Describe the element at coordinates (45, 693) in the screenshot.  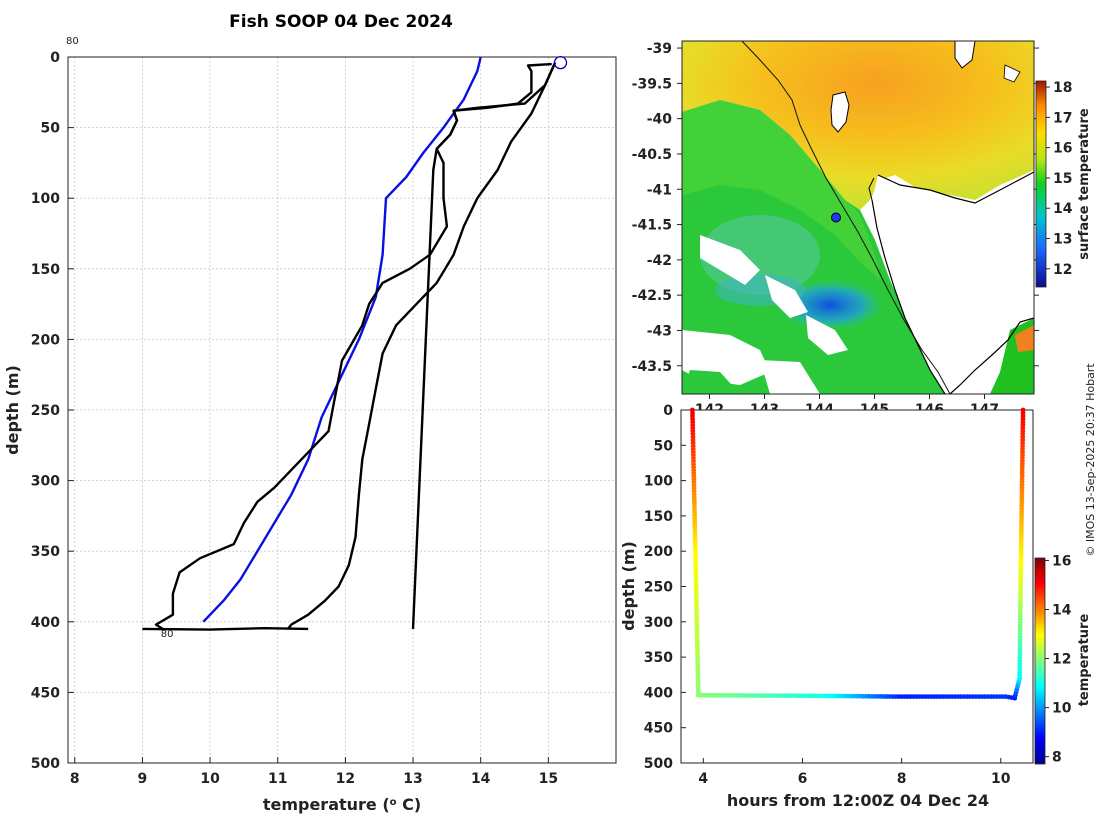
I see `profile-ytick-label: 450` at that location.